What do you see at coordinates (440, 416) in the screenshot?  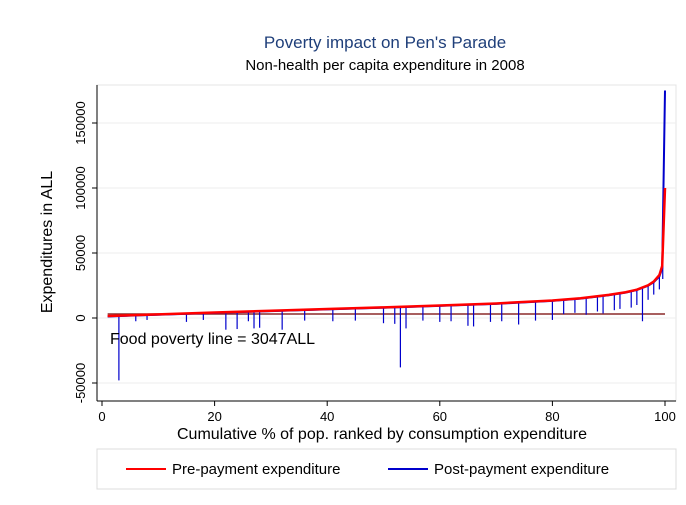 I see `x-tick-label: 60` at bounding box center [440, 416].